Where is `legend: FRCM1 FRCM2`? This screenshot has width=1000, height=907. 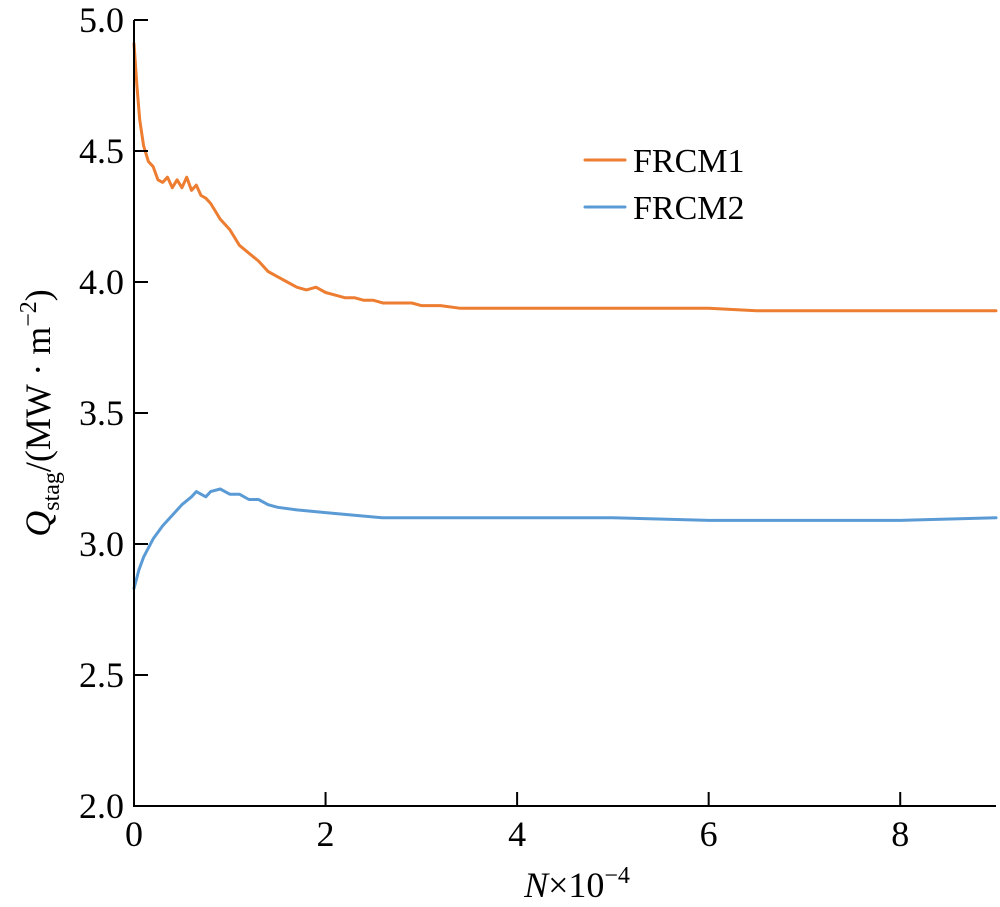
legend: FRCM1 FRCM2 is located at coordinates (664, 185).